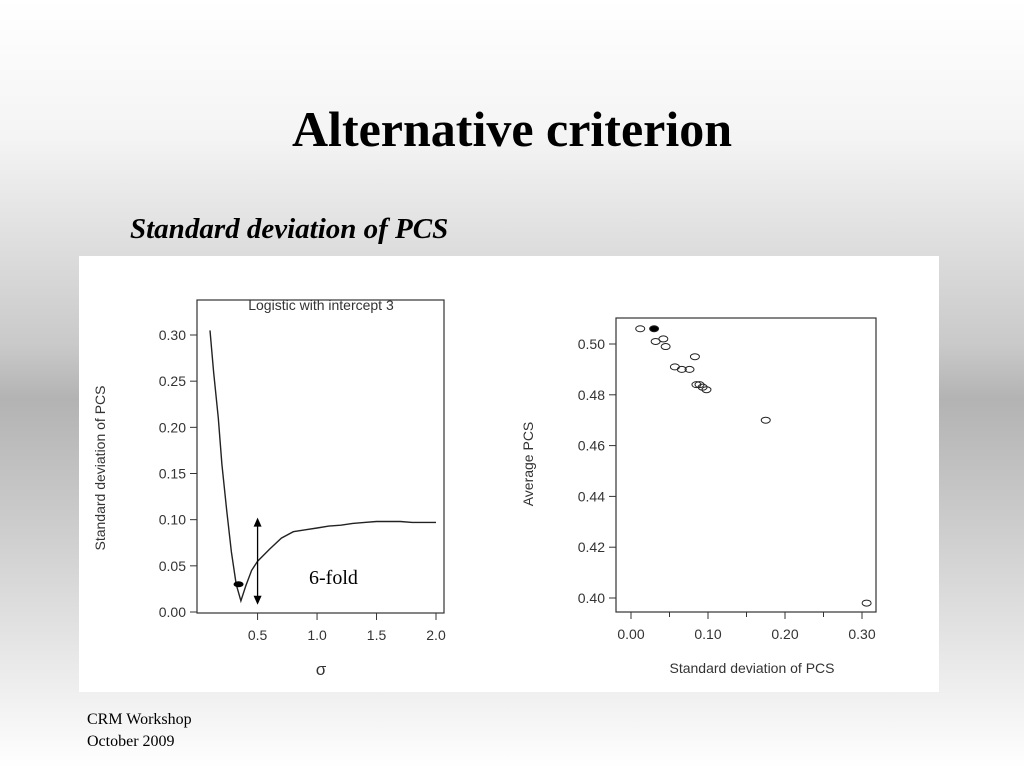 The height and width of the screenshot is (768, 1024). I want to click on left-x-tick-label: 1.5, so click(377, 635).